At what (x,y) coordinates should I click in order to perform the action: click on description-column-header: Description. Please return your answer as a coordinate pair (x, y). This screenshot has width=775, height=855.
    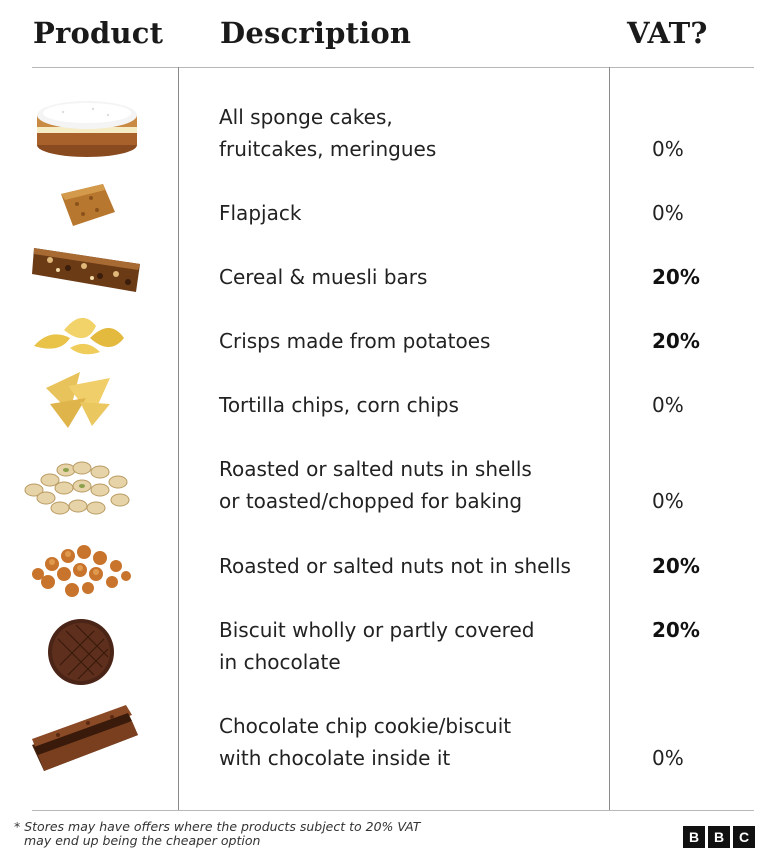
    Looking at the image, I should click on (316, 33).